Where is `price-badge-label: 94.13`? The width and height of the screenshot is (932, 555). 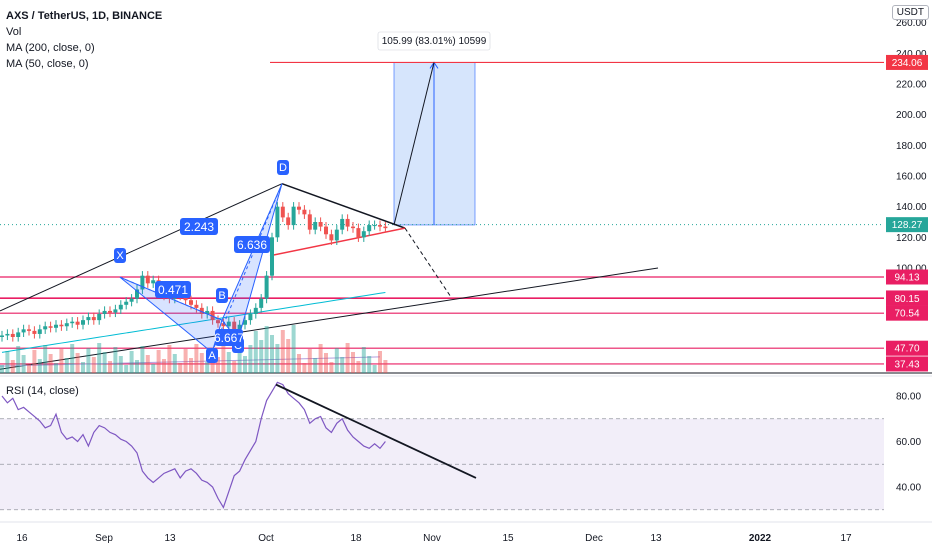
price-badge-label: 94.13 is located at coordinates (906, 278).